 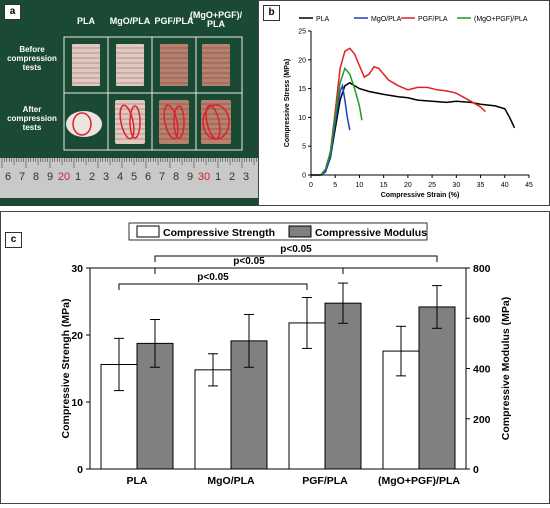 What do you see at coordinates (137, 481) in the screenshot?
I see `x-tick-label: PLA` at bounding box center [137, 481].